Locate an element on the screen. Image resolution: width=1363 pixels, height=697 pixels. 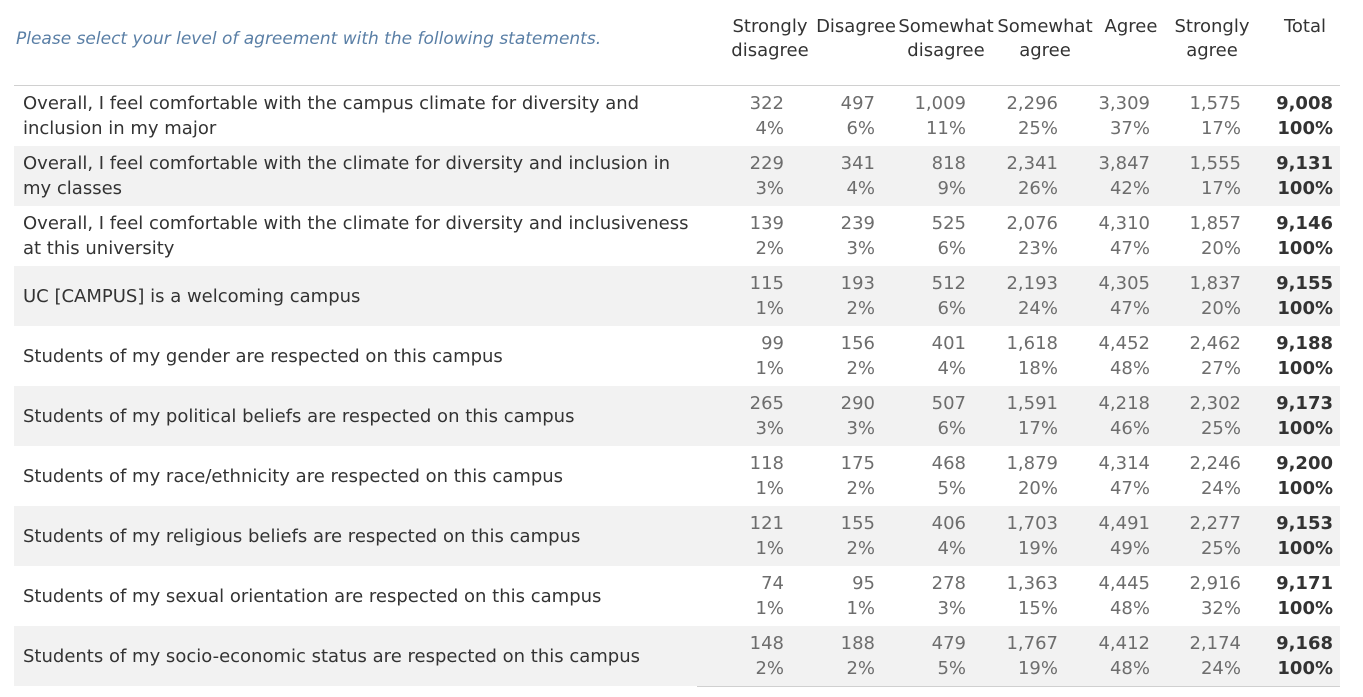
total-cell: 9,146 100% is located at coordinates (1293, 236).